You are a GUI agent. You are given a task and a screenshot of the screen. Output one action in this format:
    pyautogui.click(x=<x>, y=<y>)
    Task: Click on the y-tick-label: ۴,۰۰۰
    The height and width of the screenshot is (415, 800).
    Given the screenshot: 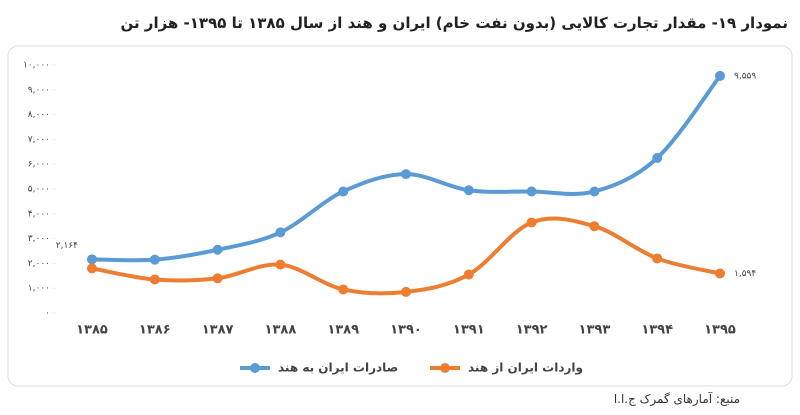 What is the action you would take?
    pyautogui.click(x=39, y=214)
    